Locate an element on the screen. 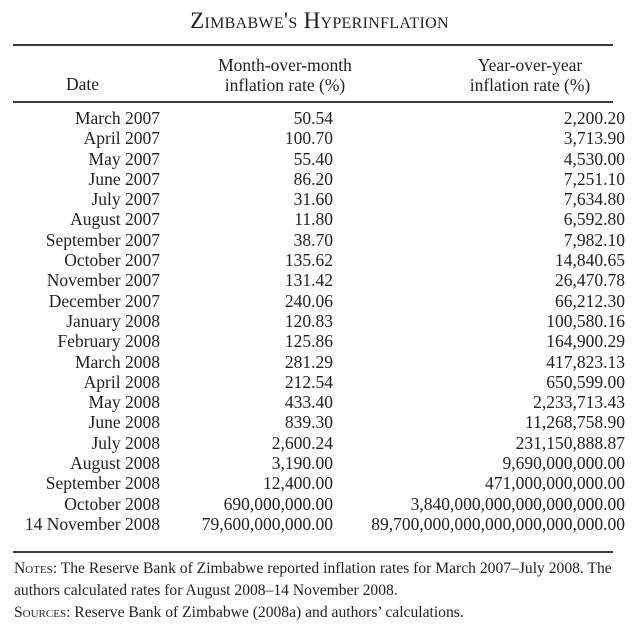 The image size is (639, 627). year-over-year-cell: 26,470.78 is located at coordinates (590, 280).